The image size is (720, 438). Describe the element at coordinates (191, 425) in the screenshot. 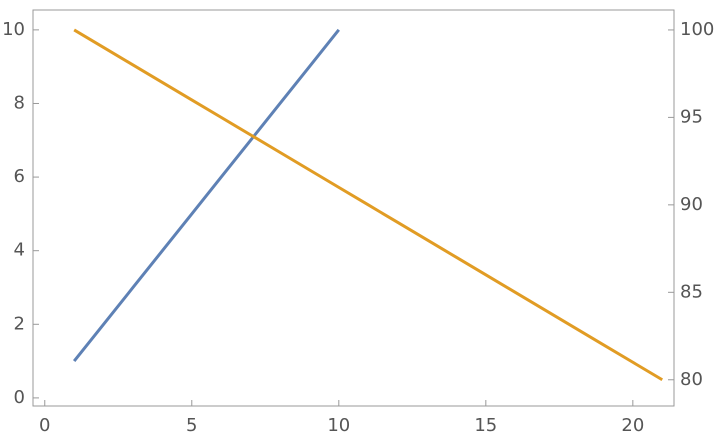

I see `x-tick-label: 5` at that location.